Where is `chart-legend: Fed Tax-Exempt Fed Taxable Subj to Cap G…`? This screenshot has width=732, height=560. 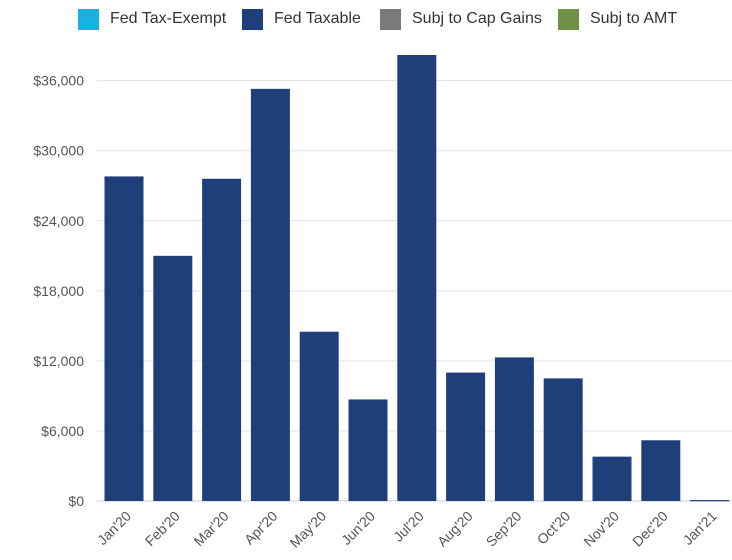 chart-legend: Fed Tax-Exempt Fed Taxable Subj to Cap G… is located at coordinates (366, 19).